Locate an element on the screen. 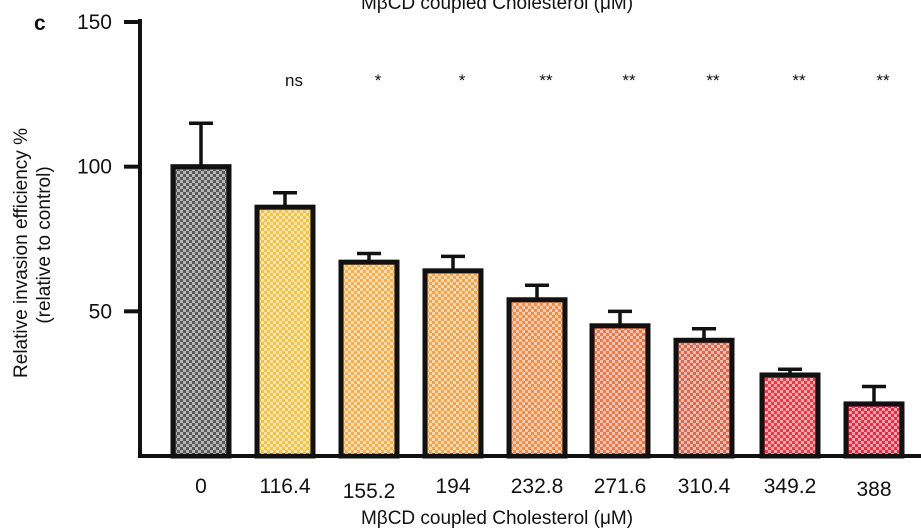 The width and height of the screenshot is (921, 532). y-tick-label: 50 is located at coordinates (100, 311).